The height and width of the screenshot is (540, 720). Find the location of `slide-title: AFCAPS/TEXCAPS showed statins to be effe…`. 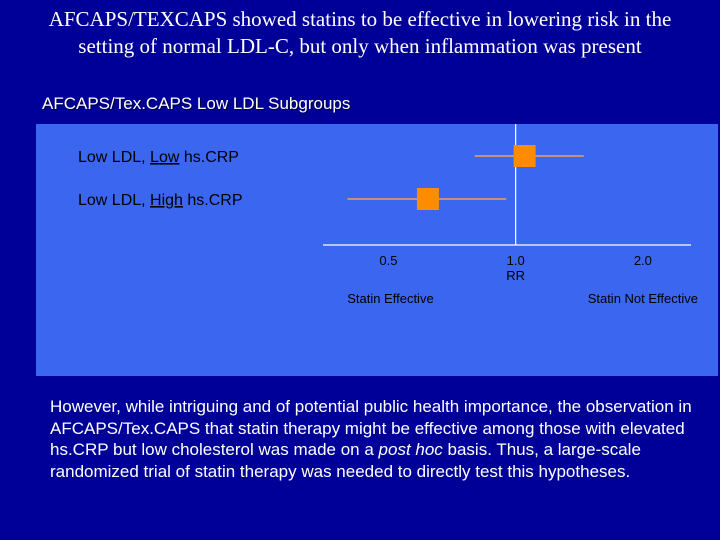

slide-title: AFCAPS/TEXCAPS showed statins to be effe… is located at coordinates (360, 32).